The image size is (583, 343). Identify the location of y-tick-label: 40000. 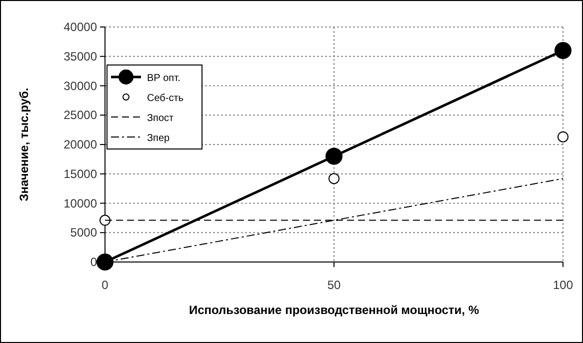
(81, 27).